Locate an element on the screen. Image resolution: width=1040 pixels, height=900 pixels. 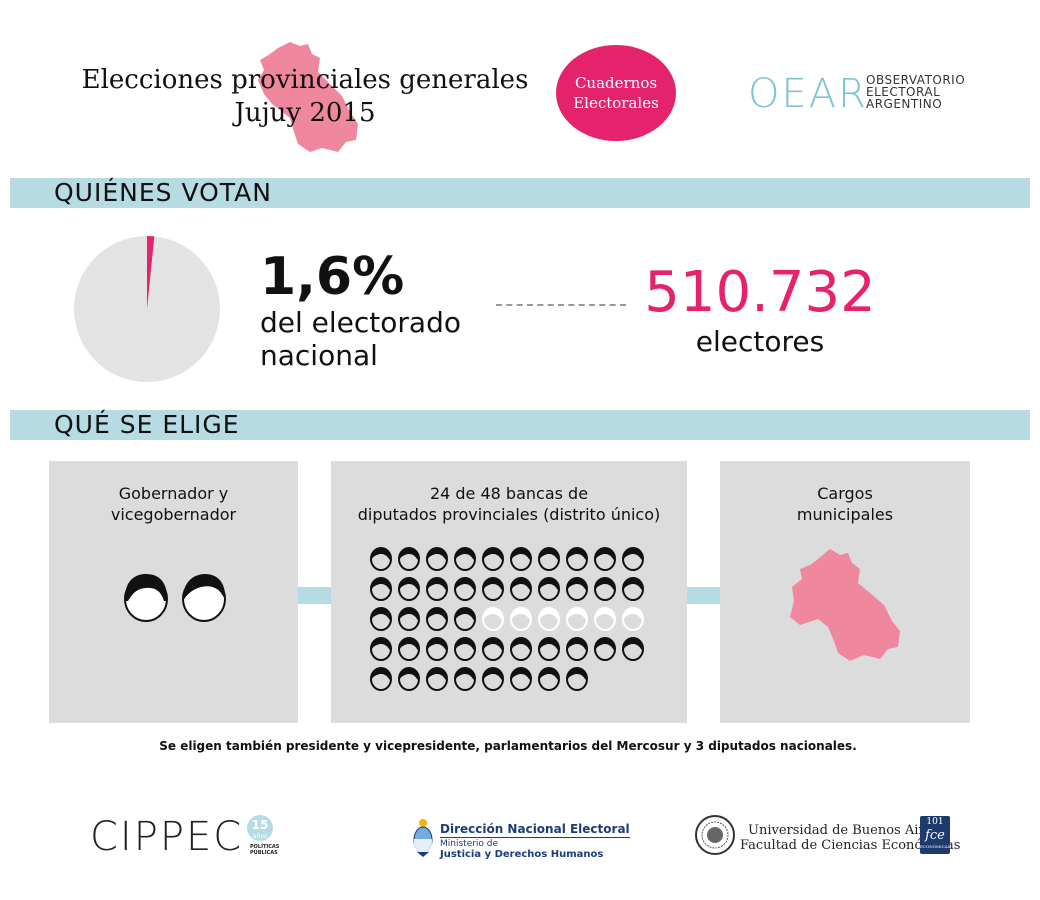
percent-desc-line-2: nacional is located at coordinates (319, 355).